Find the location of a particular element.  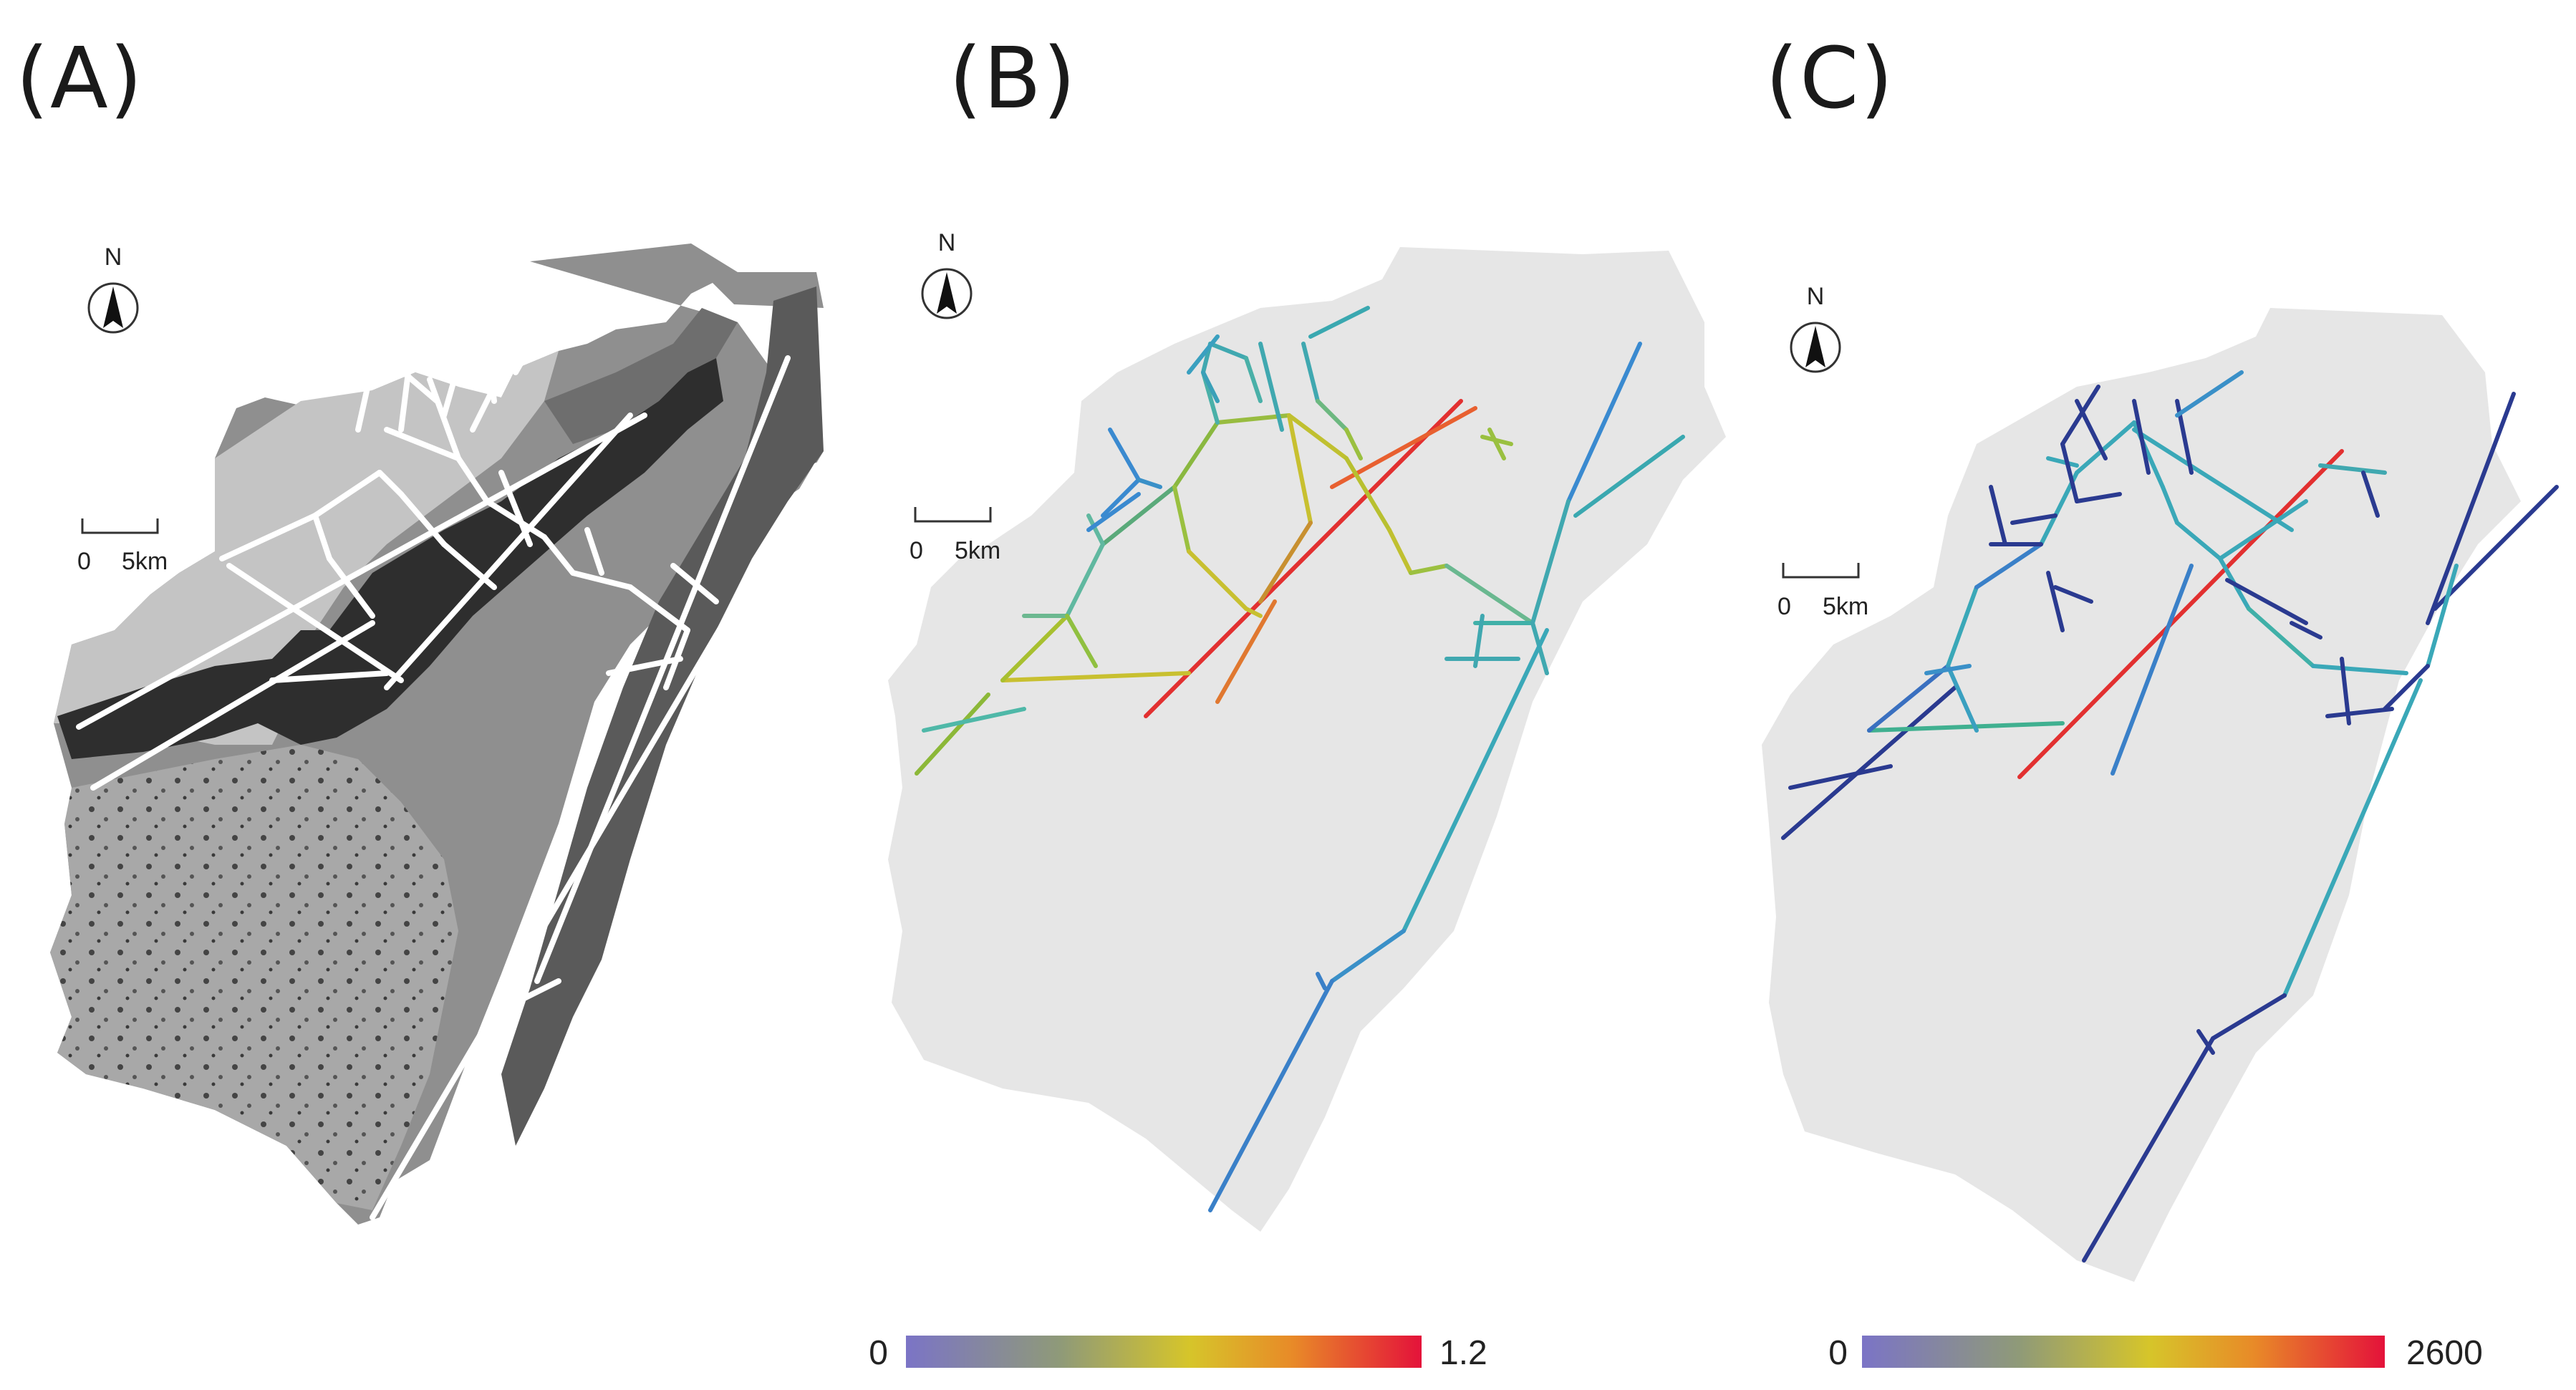

panel-b-scale-unit: 5km is located at coordinates (978, 550).